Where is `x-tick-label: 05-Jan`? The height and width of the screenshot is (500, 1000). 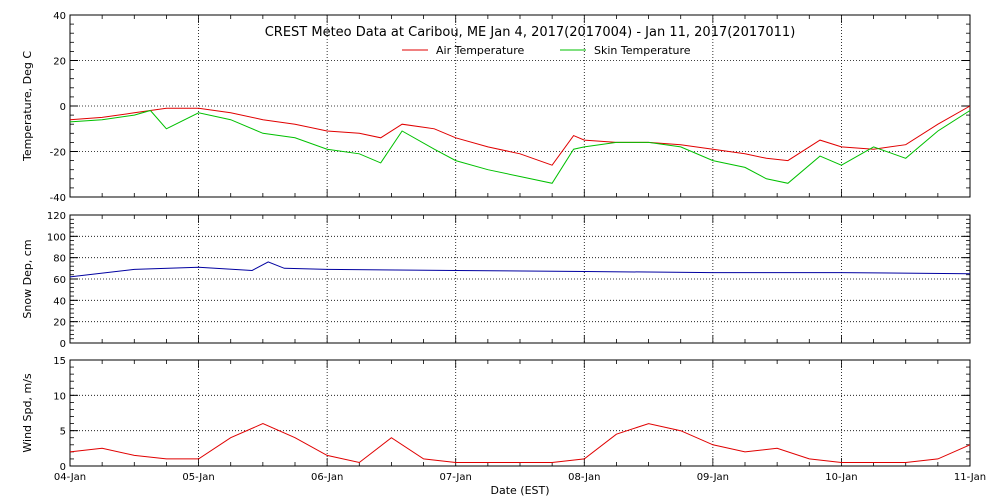
x-tick-label: 05-Jan is located at coordinates (198, 477).